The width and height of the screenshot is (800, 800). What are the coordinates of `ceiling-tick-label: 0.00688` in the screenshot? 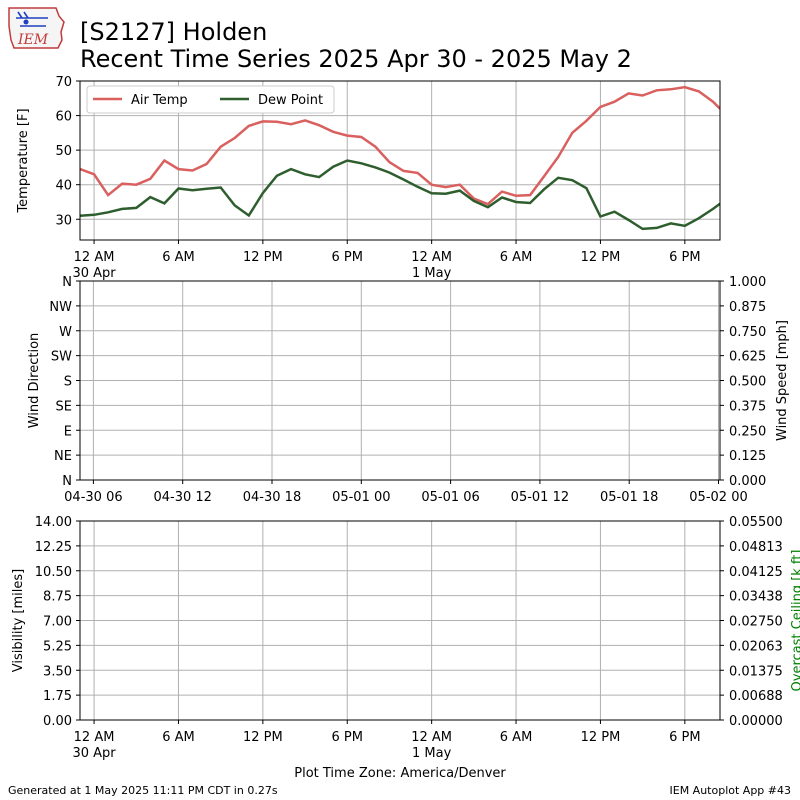 It's located at (756, 696).